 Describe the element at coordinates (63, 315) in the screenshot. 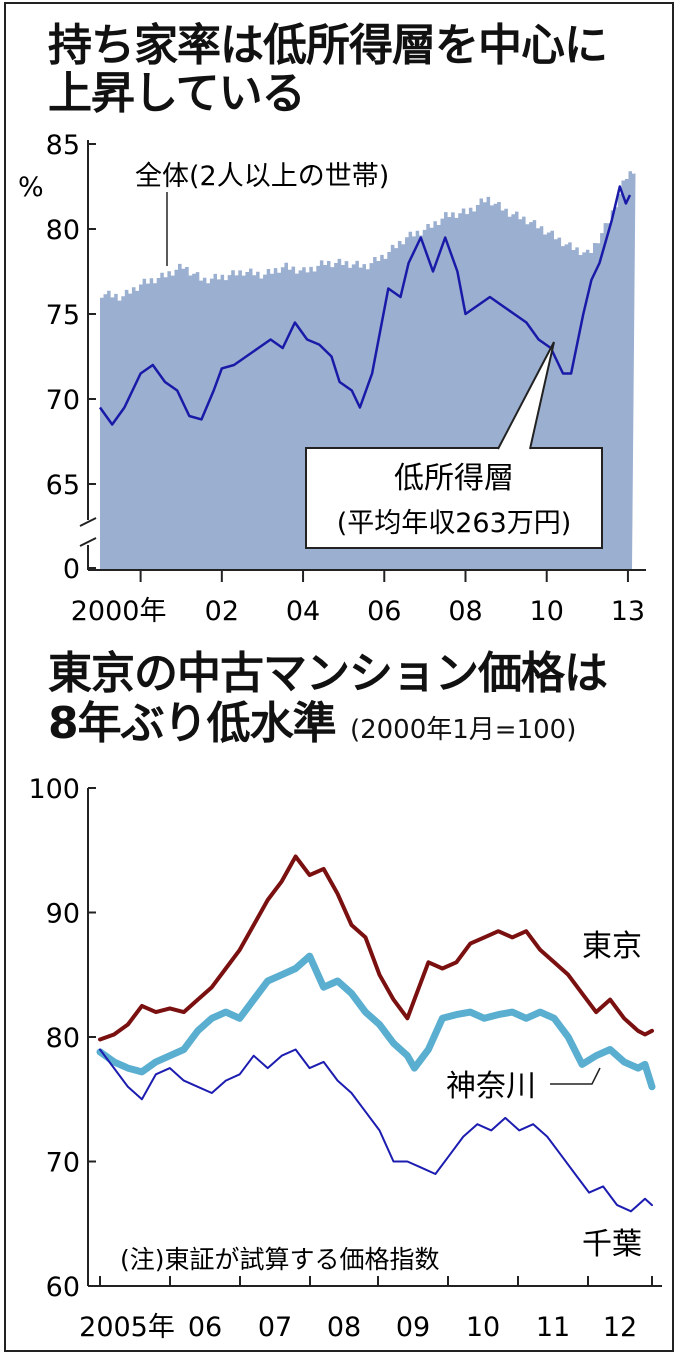

I see `y-tick-label: 75` at that location.